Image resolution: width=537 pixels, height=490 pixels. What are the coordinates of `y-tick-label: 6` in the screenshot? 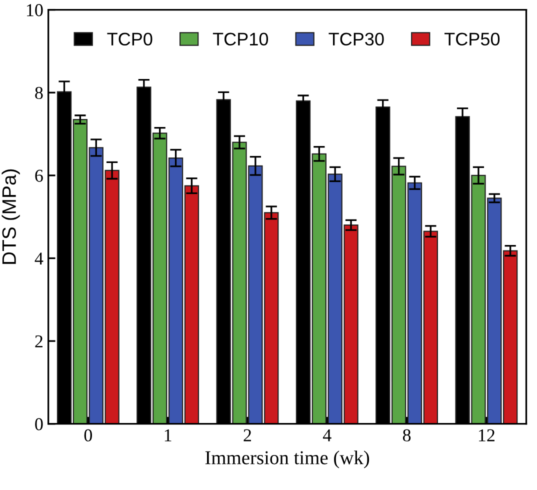 It's located at (39, 176).